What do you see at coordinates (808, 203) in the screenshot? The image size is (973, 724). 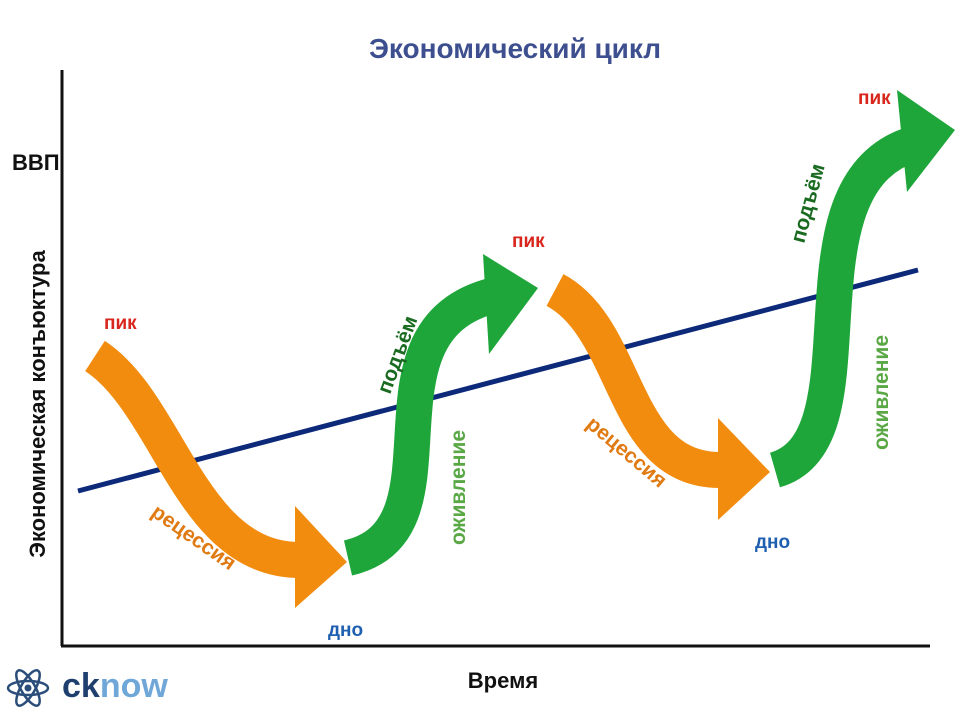 I see `rise-label-2: подъём` at bounding box center [808, 203].